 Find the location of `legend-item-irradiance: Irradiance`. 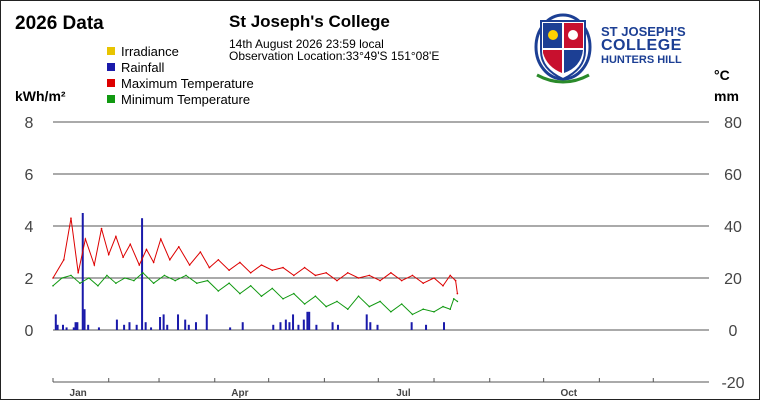

legend-item-irradiance: Irradiance is located at coordinates (143, 52).